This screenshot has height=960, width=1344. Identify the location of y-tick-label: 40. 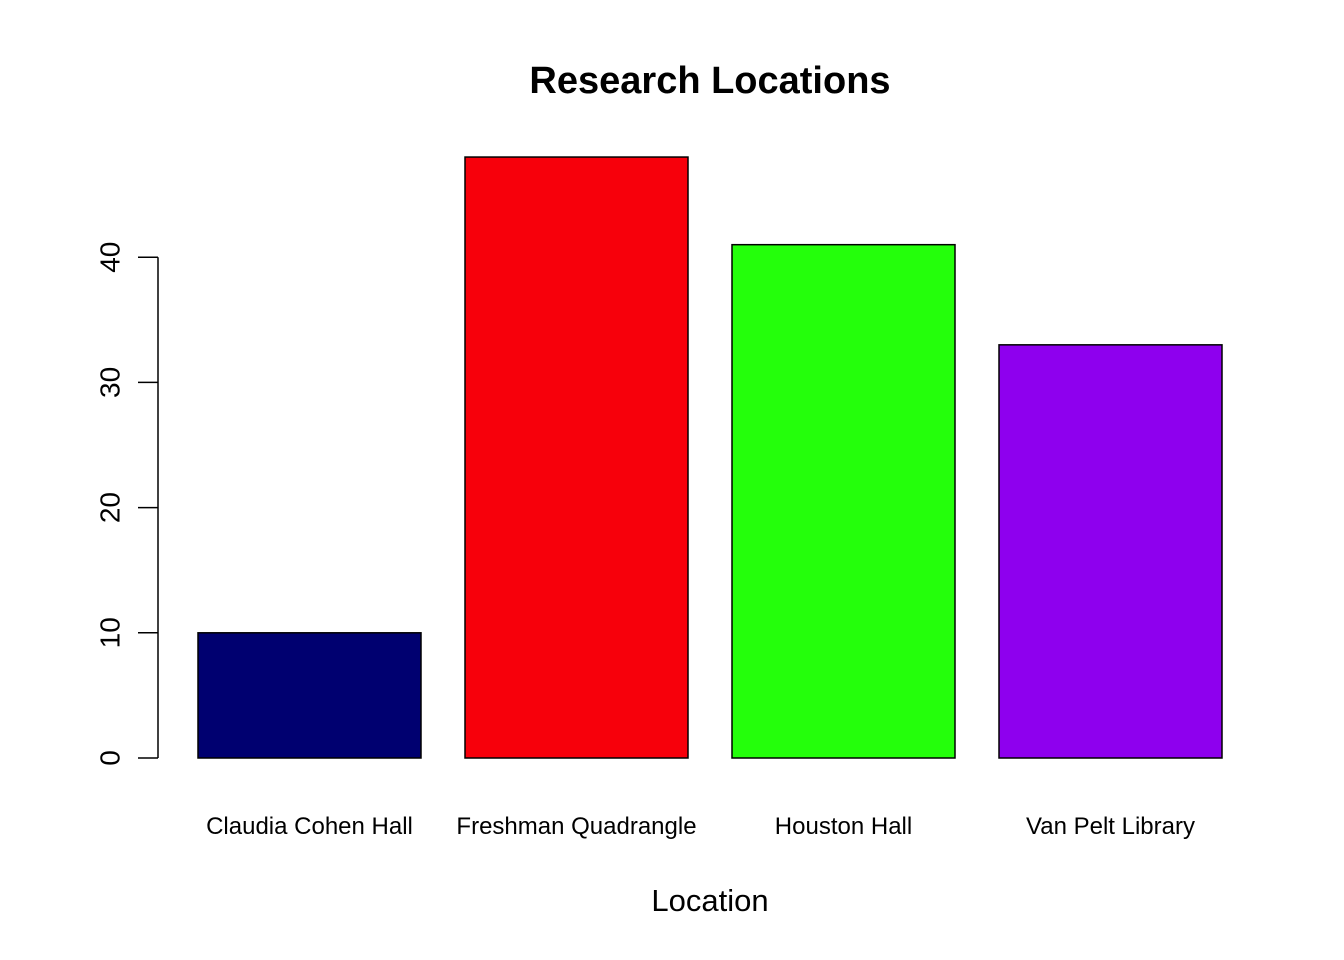
(110, 257).